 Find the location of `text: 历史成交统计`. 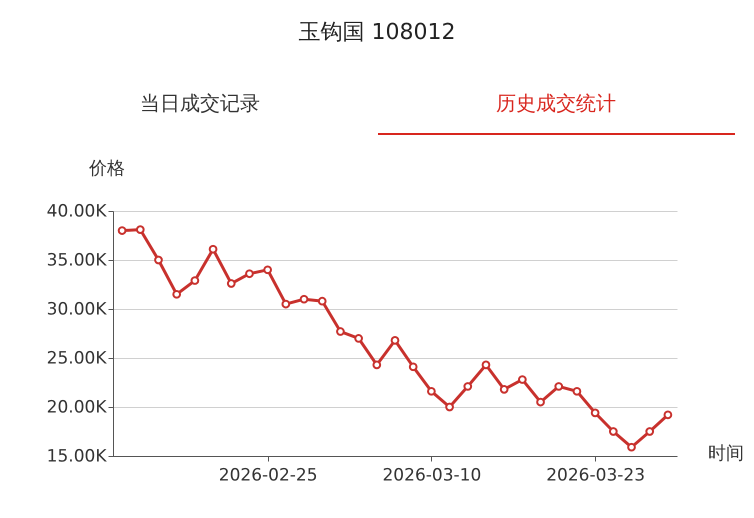

text: 历史成交统计 is located at coordinates (556, 103).